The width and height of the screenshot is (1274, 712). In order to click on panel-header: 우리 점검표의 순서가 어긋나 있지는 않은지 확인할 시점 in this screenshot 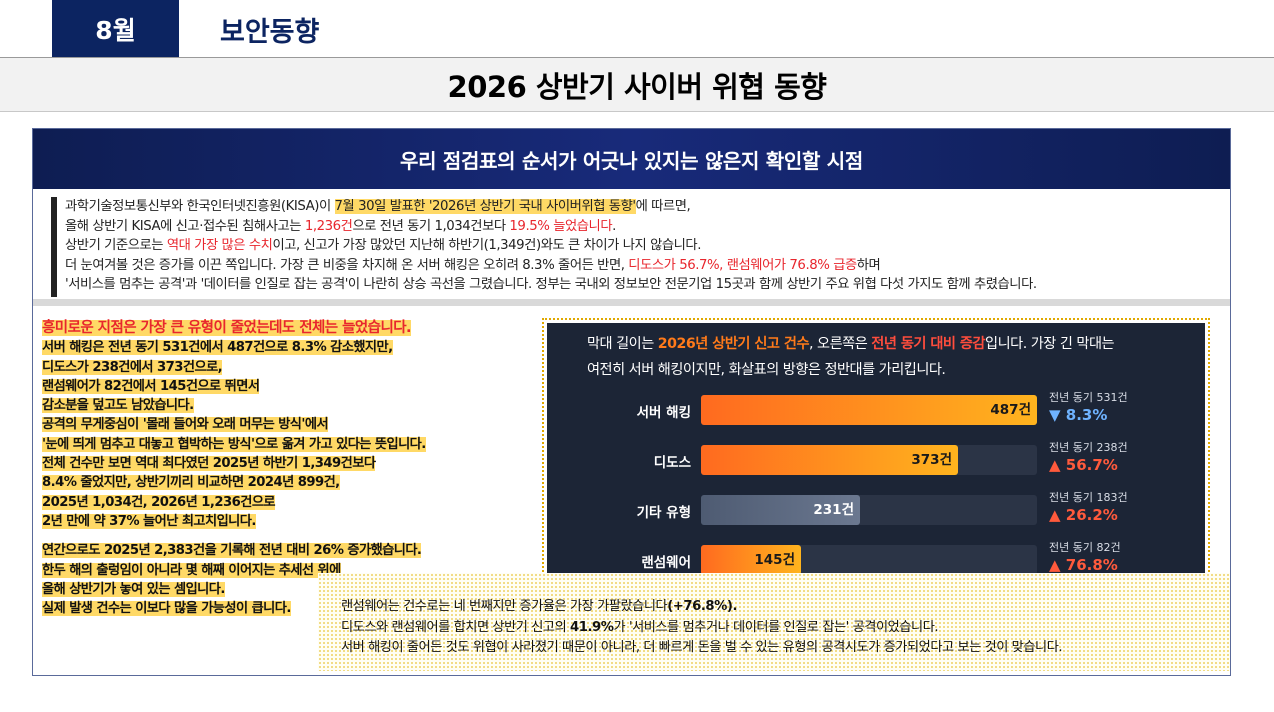, I will do `click(631, 159)`.